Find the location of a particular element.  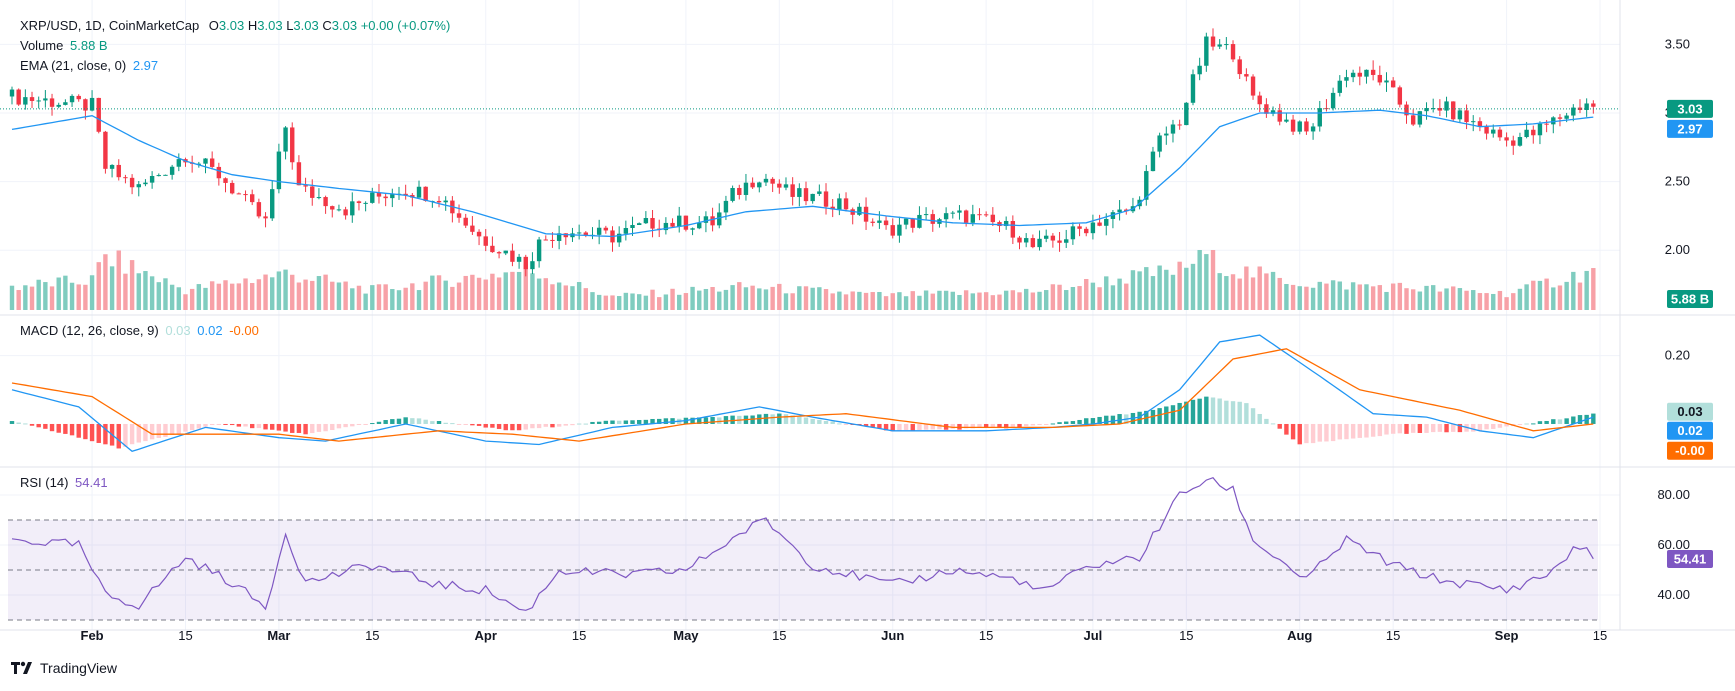

macd-legend: MACD (12, 26, close, 9) 0.03 0.02 -0.00 is located at coordinates (139, 330).